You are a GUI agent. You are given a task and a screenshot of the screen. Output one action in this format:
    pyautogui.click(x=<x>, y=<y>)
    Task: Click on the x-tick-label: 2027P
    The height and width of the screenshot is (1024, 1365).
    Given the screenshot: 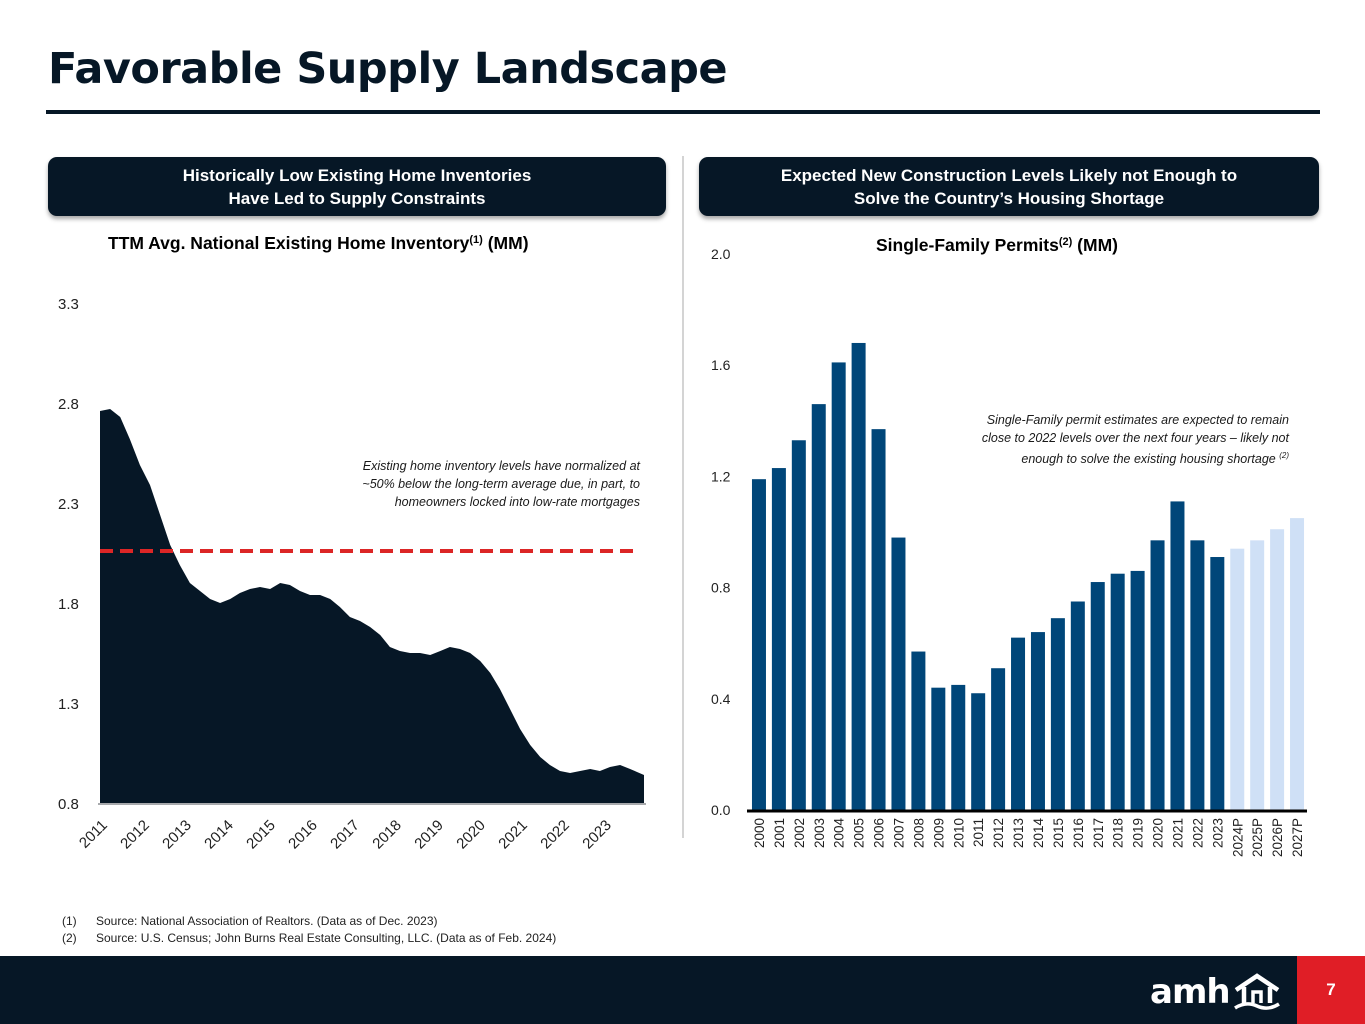 What is the action you would take?
    pyautogui.click(x=1297, y=837)
    